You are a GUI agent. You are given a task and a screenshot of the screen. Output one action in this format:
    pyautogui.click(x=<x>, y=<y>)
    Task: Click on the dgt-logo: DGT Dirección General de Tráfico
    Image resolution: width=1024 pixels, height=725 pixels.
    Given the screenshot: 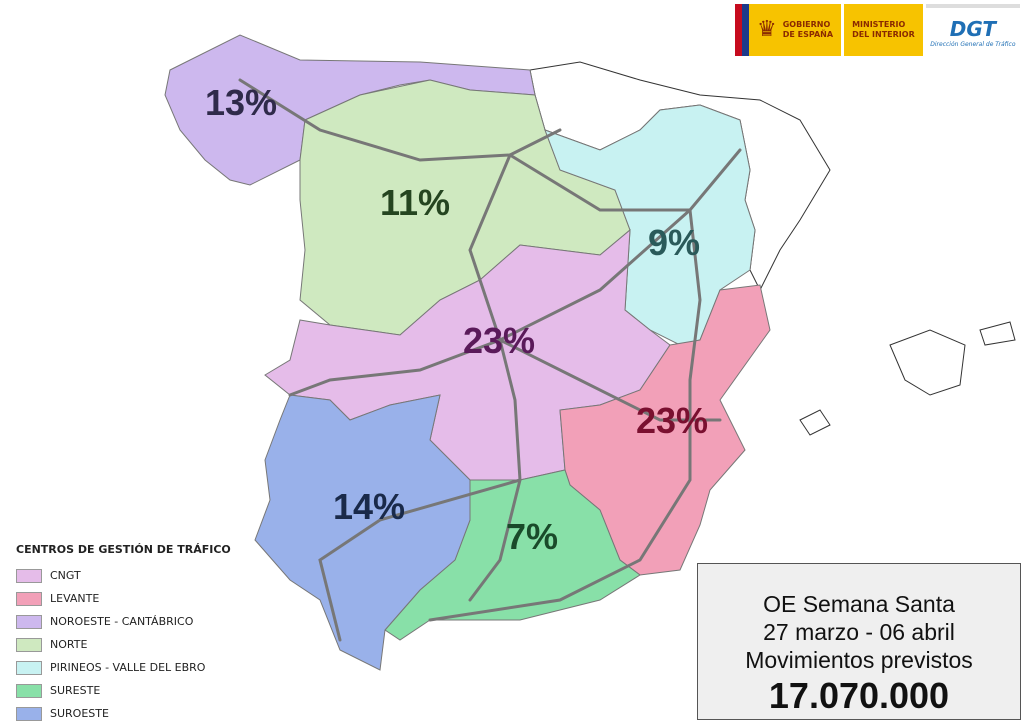 What is the action you would take?
    pyautogui.click(x=972, y=30)
    